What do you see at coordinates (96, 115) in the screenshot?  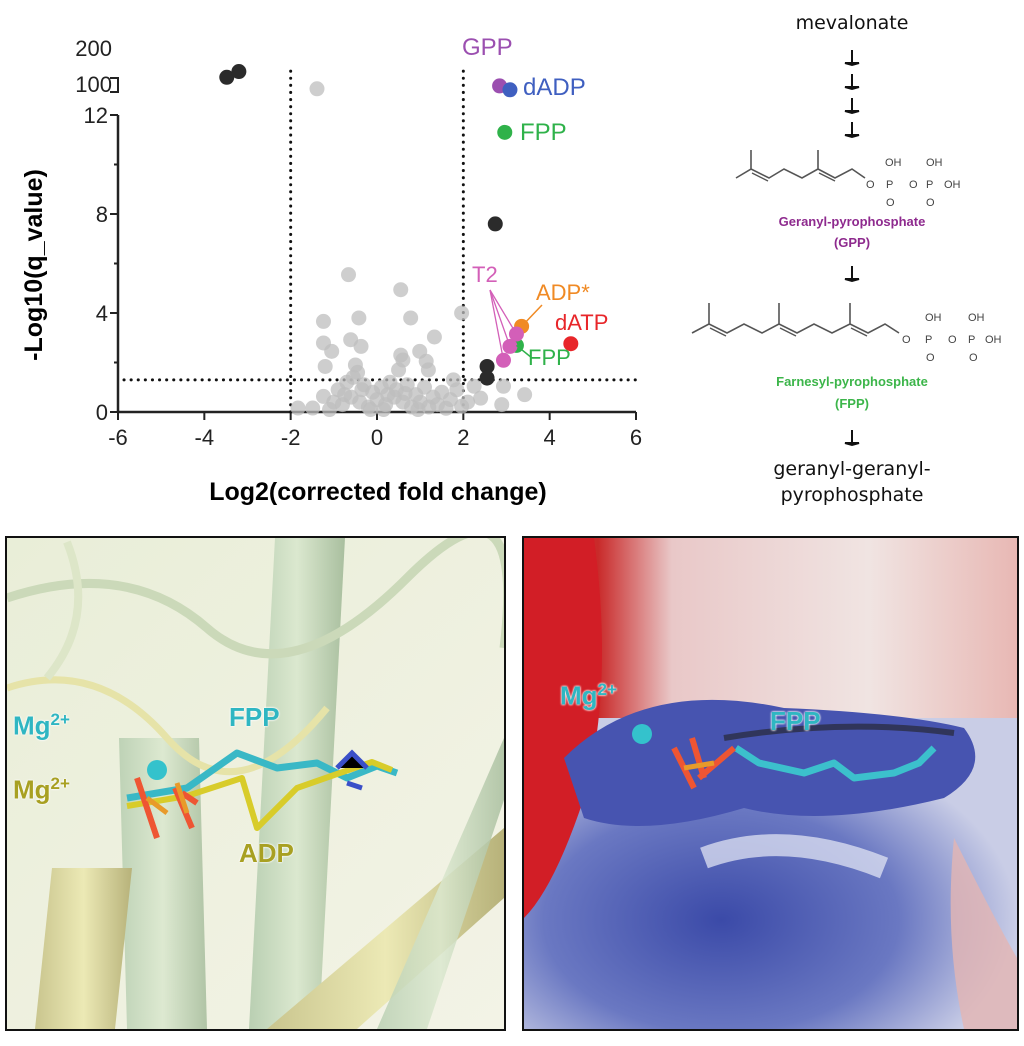 I see `y-tick-label: 12` at bounding box center [96, 115].